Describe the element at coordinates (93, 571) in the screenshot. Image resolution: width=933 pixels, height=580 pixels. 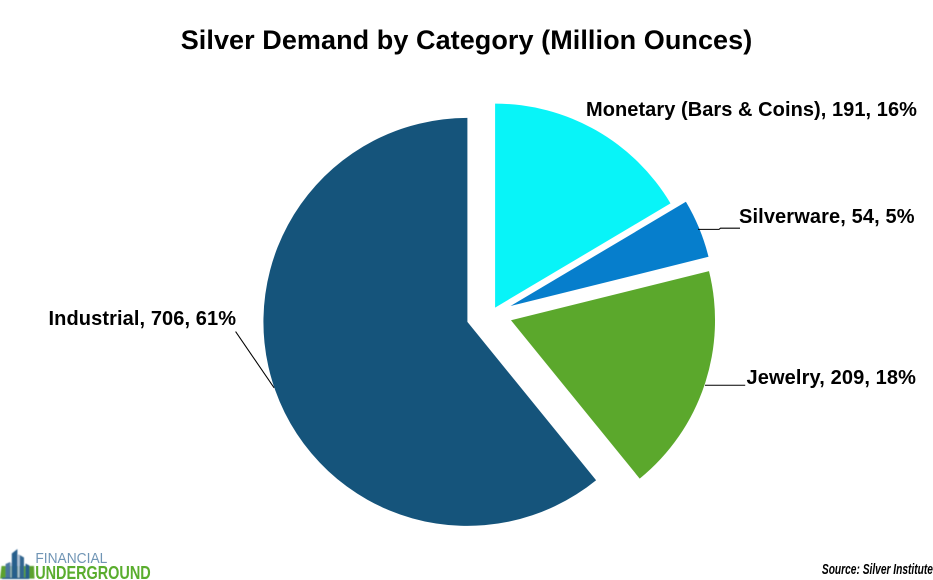
I see `svg-text: UNDERGROUND` at that location.